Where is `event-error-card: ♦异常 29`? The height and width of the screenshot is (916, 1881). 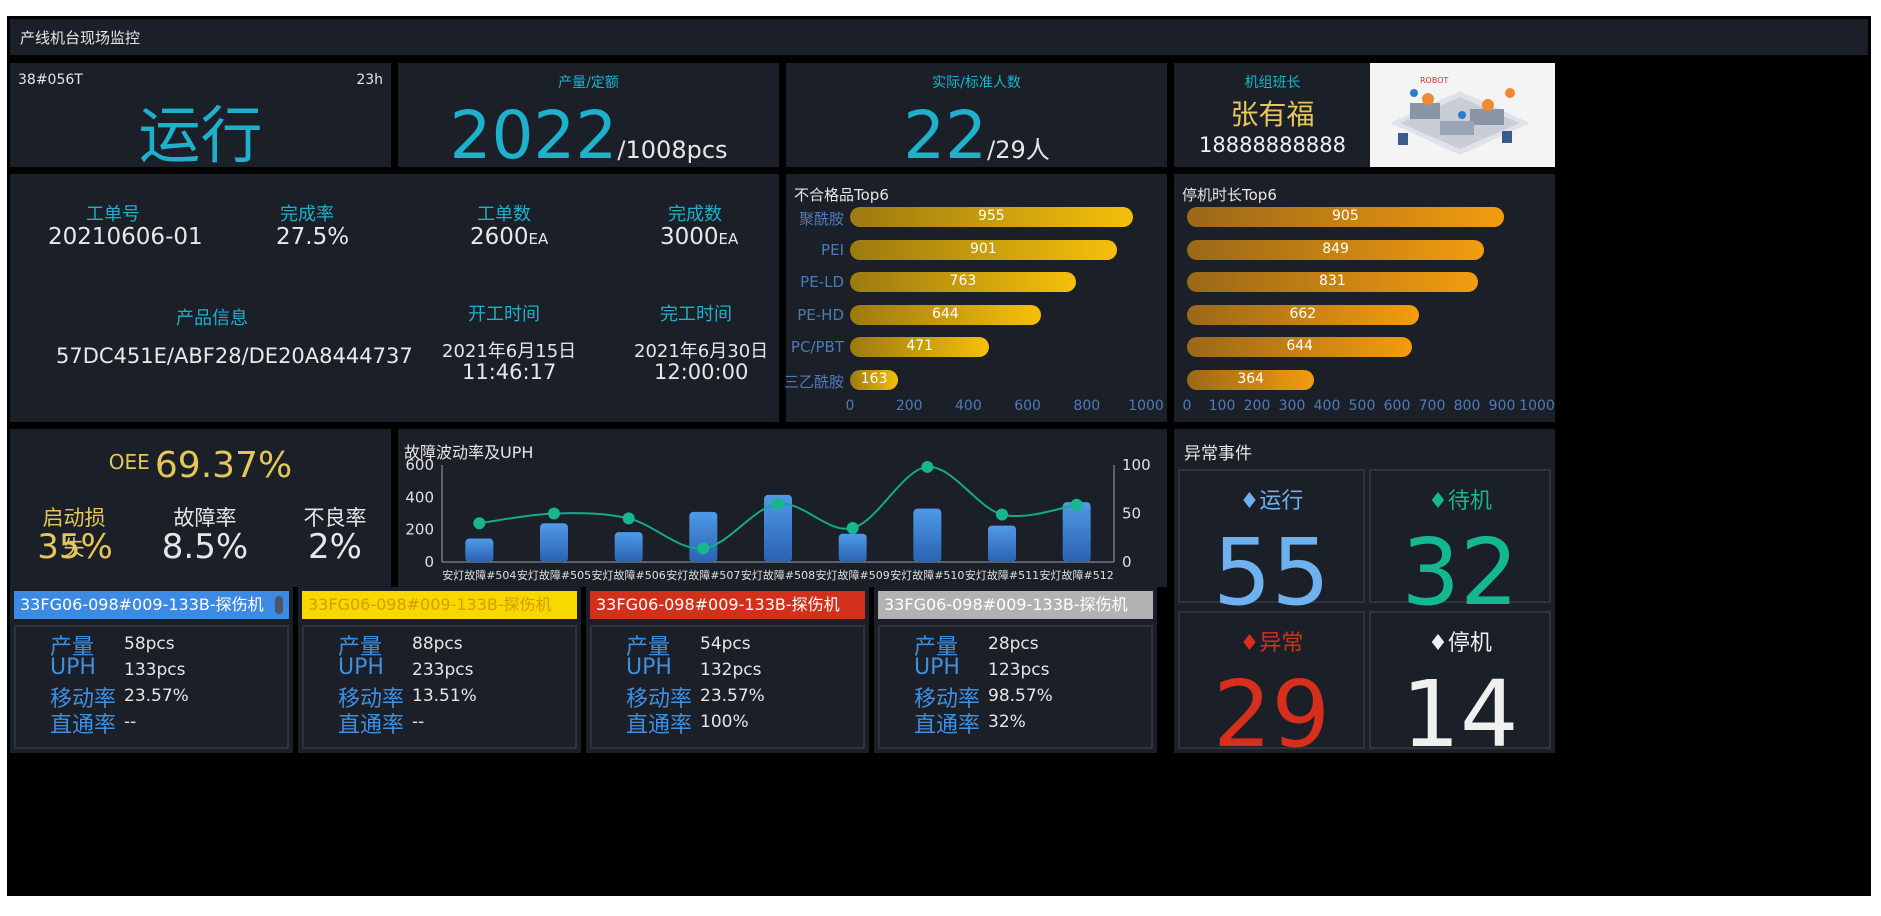 event-error-card: ♦异常 29 is located at coordinates (1271, 686).